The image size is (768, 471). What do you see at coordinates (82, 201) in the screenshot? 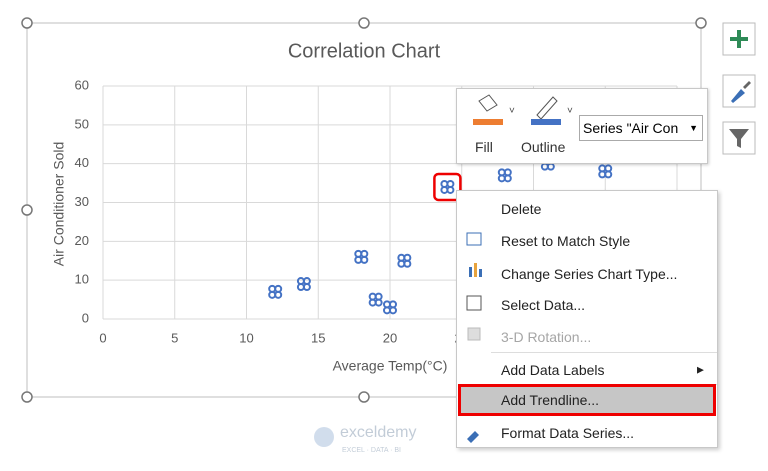
I see `y-tick-label: 30` at bounding box center [82, 201].